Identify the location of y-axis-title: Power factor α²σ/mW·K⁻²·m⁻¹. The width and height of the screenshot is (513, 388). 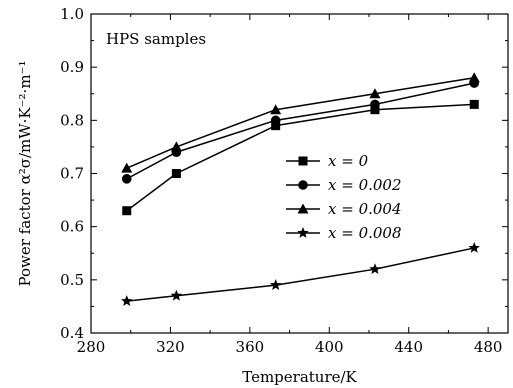
(25, 174).